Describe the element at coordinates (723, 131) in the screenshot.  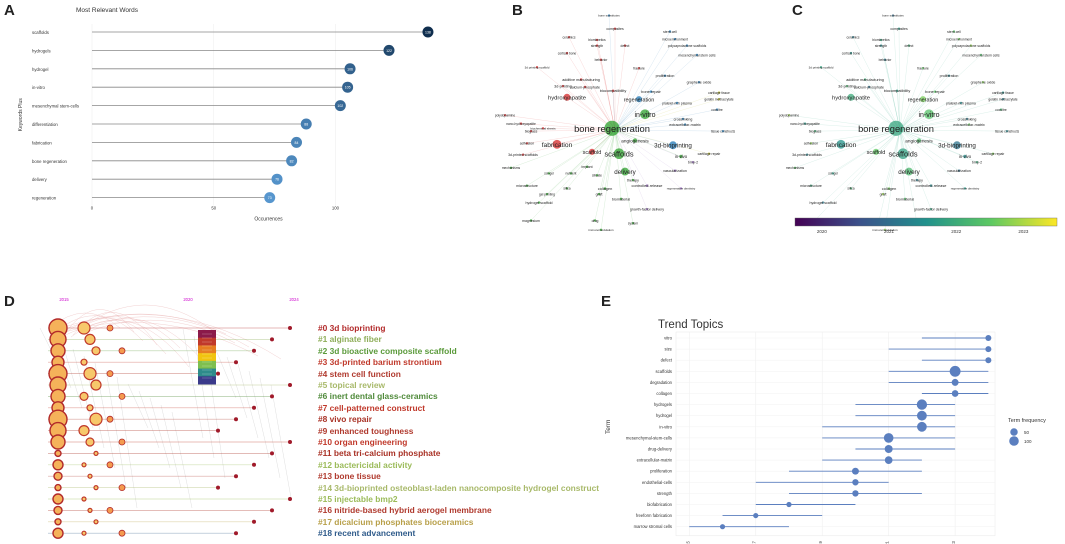
I see `node-label: tissue constructs` at that location.